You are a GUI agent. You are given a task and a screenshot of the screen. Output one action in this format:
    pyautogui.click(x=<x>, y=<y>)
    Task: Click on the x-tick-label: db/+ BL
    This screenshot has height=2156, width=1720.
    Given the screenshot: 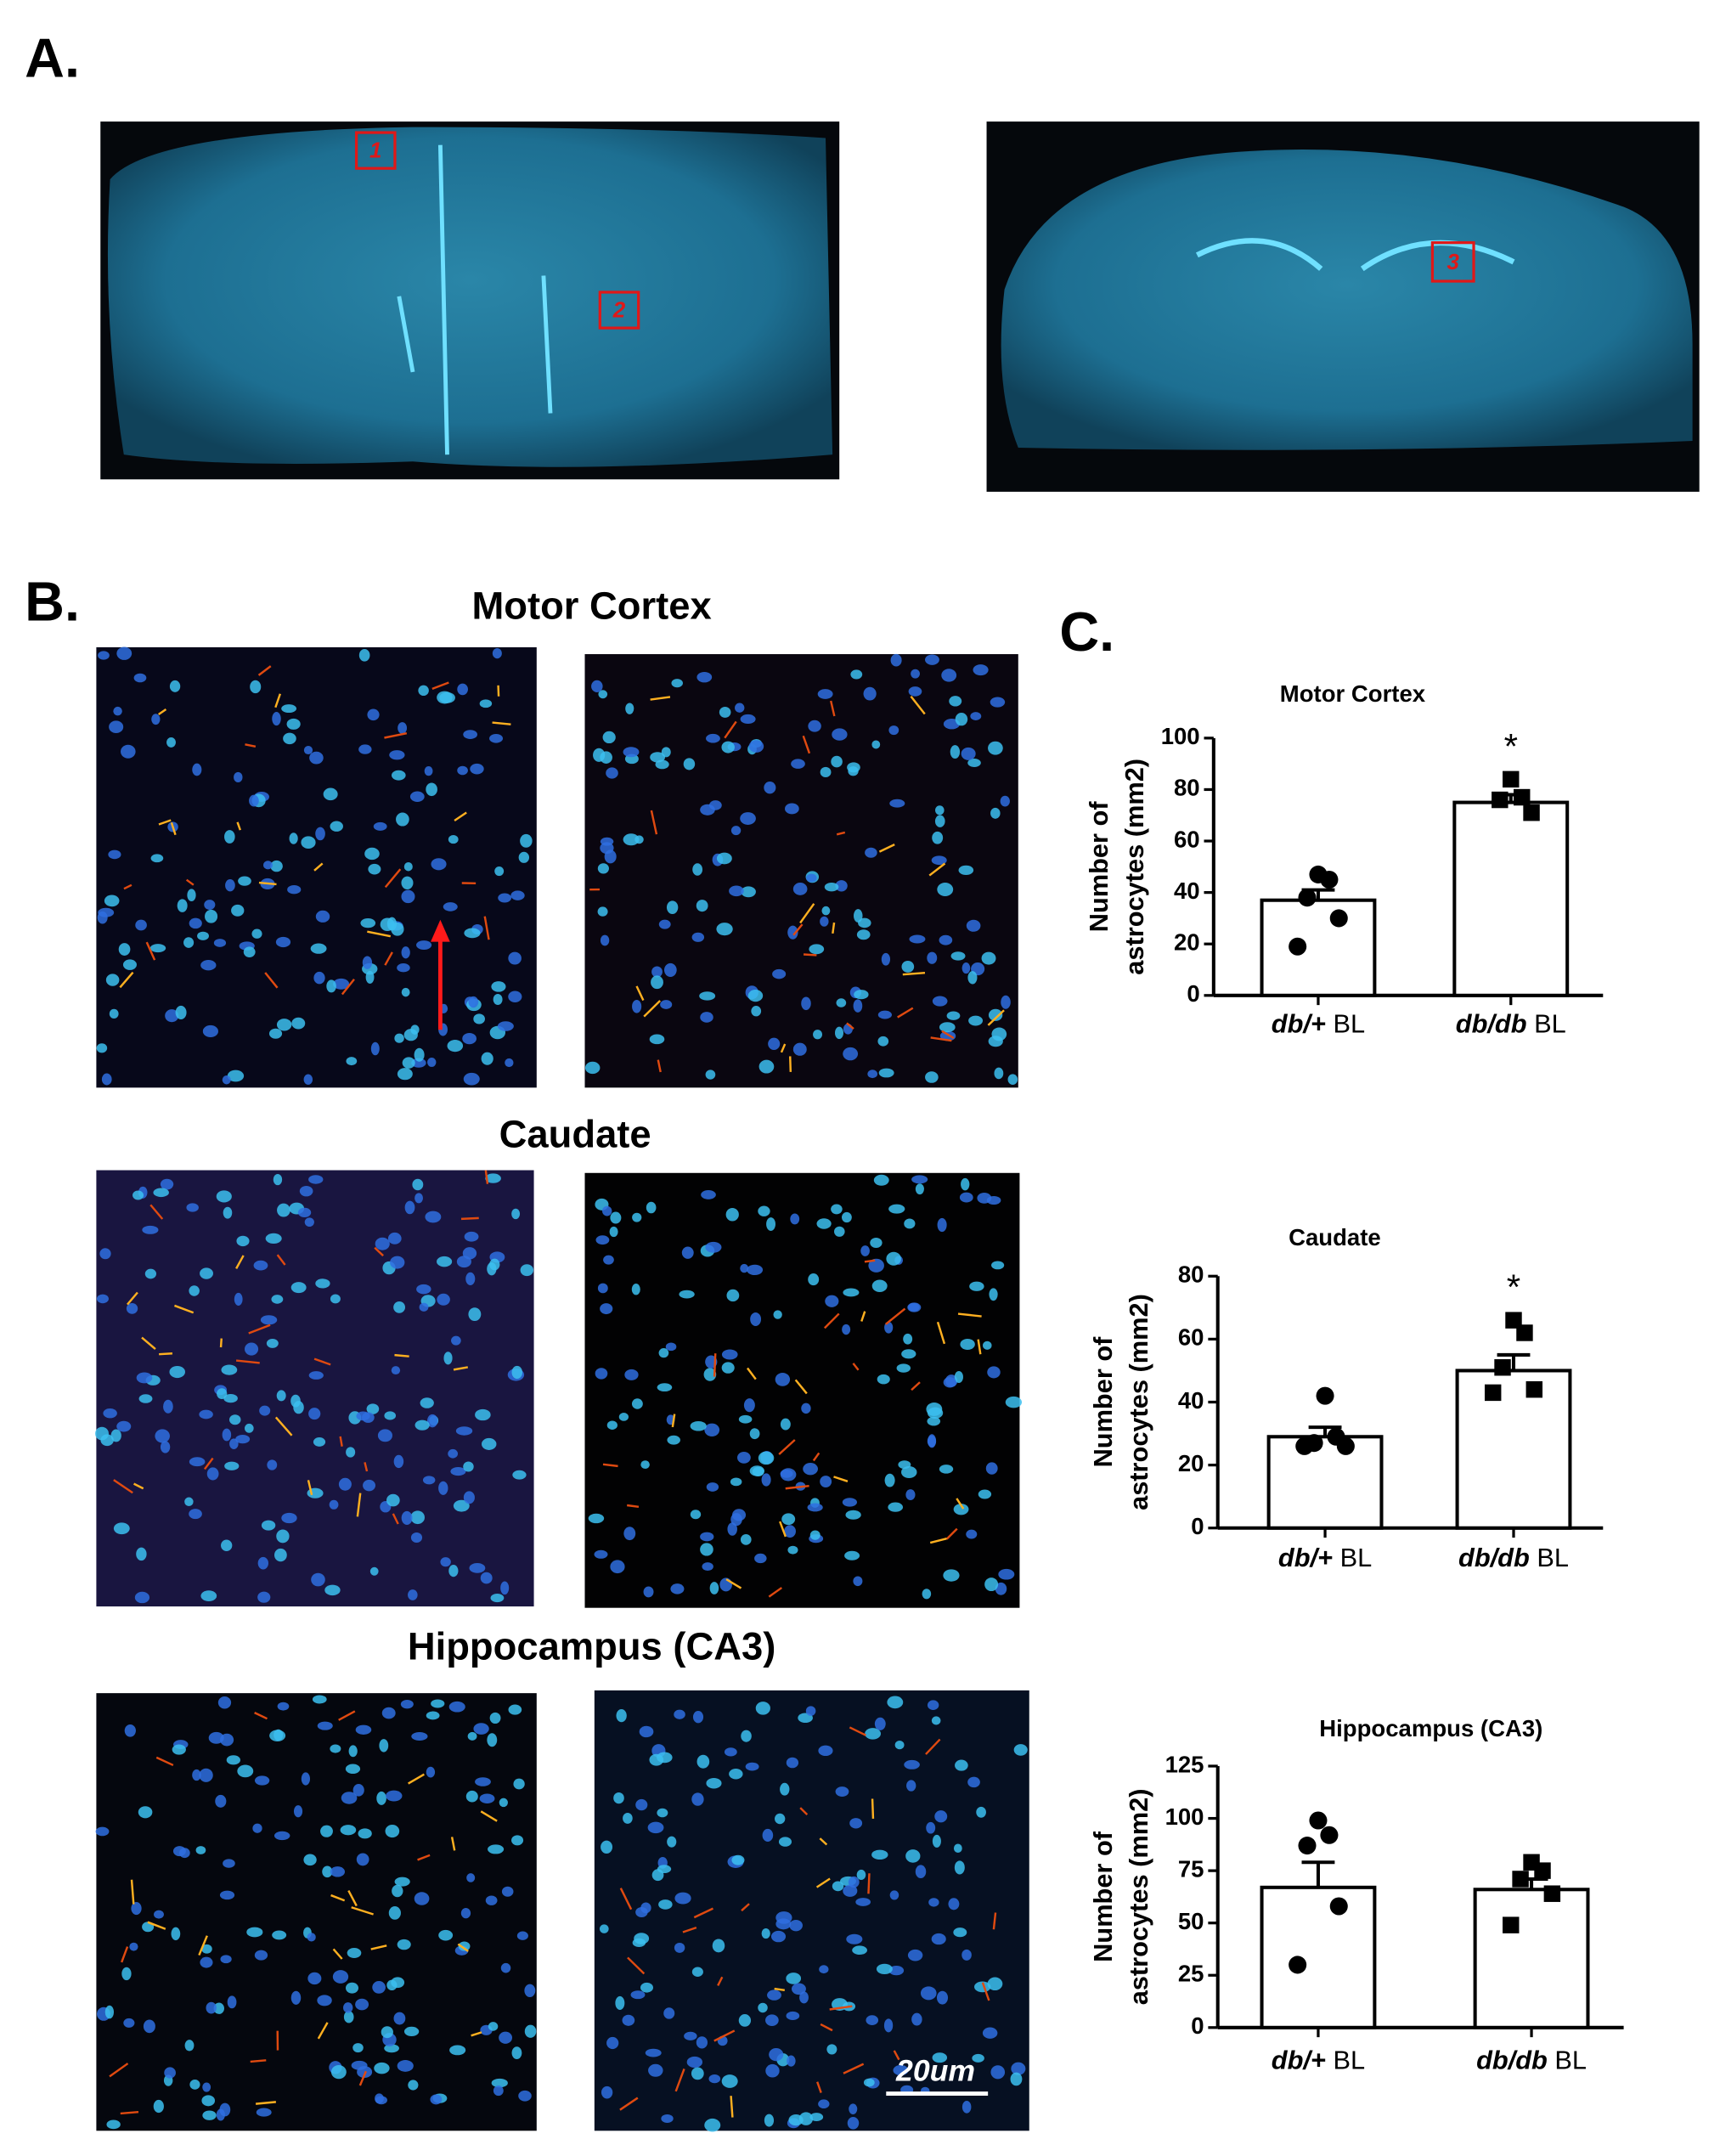 What is the action you would take?
    pyautogui.click(x=1319, y=1024)
    